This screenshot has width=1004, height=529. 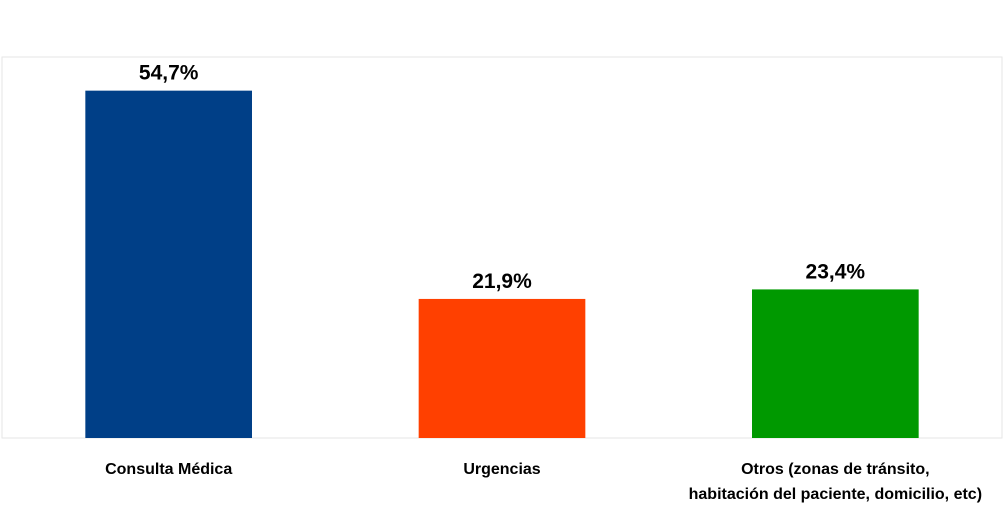 What do you see at coordinates (502, 281) in the screenshot?
I see `value-label: 21,9%` at bounding box center [502, 281].